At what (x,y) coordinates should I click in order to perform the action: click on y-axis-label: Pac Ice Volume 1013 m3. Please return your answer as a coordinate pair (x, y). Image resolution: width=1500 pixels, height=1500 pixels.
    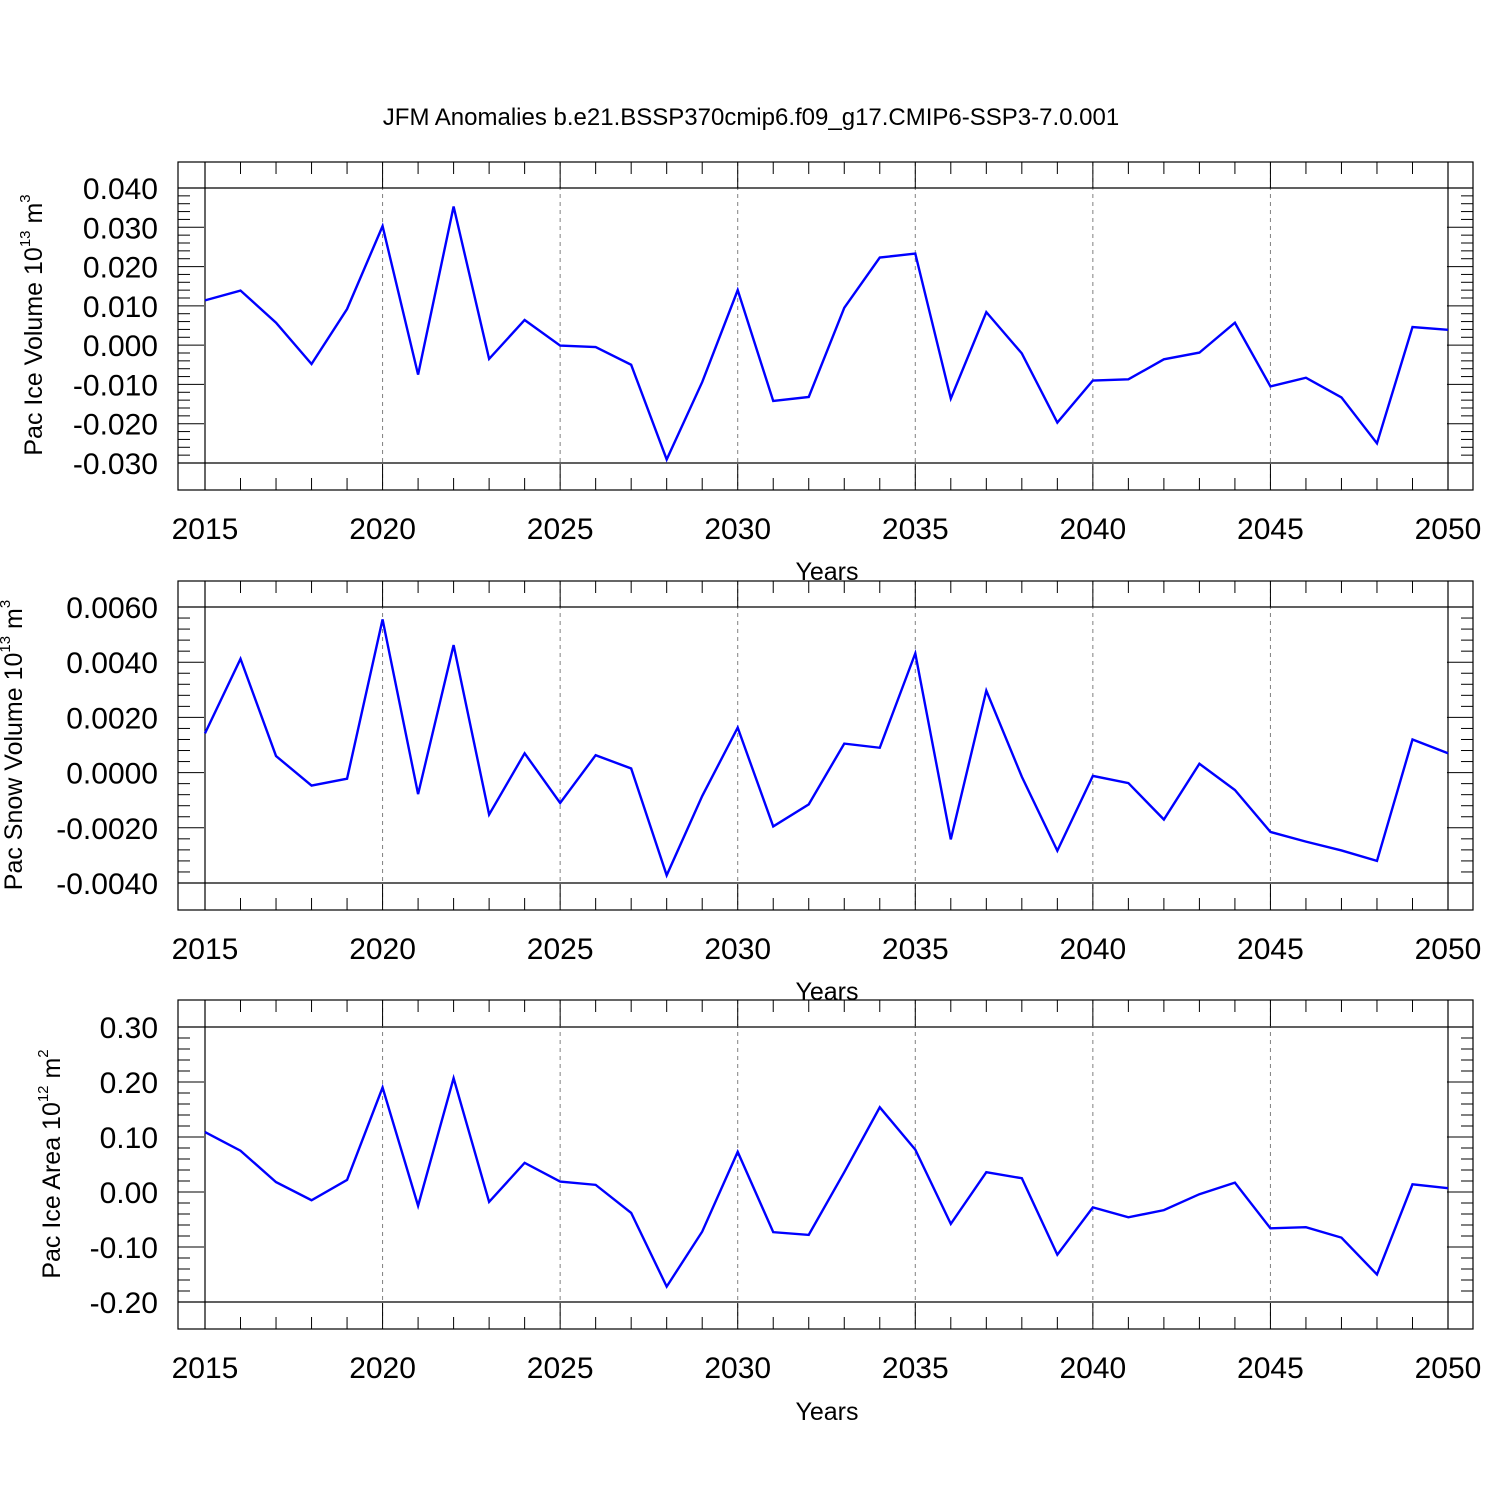
    Looking at the image, I should click on (32, 324).